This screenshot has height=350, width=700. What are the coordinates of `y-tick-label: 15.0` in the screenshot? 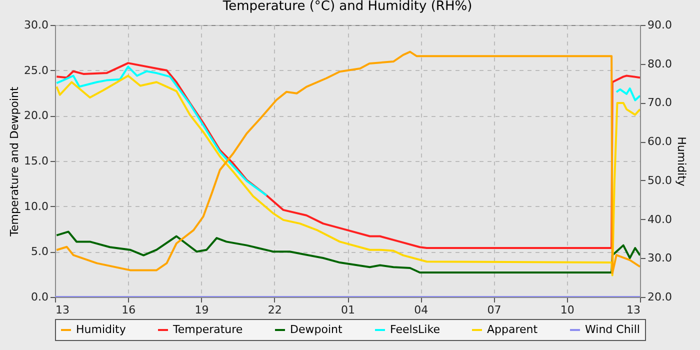 It's located at (36, 161).